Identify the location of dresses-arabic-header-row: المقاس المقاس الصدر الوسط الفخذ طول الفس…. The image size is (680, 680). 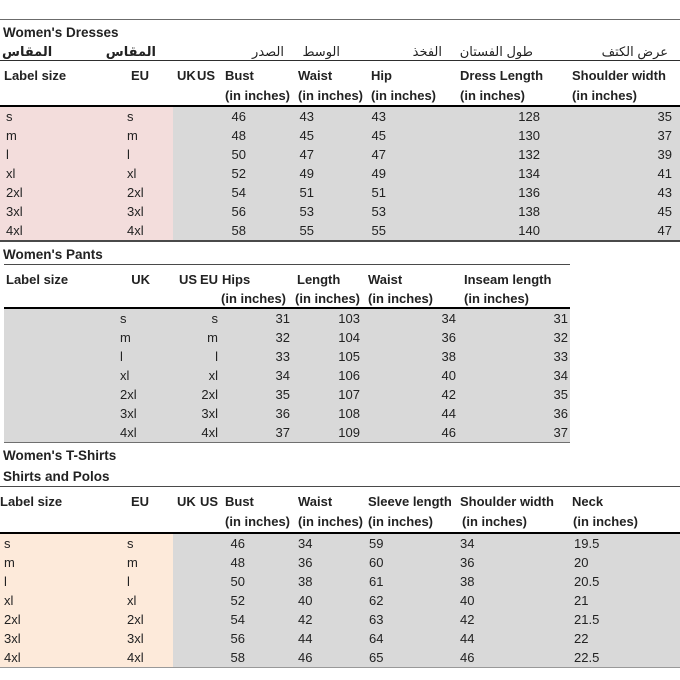
(340, 51).